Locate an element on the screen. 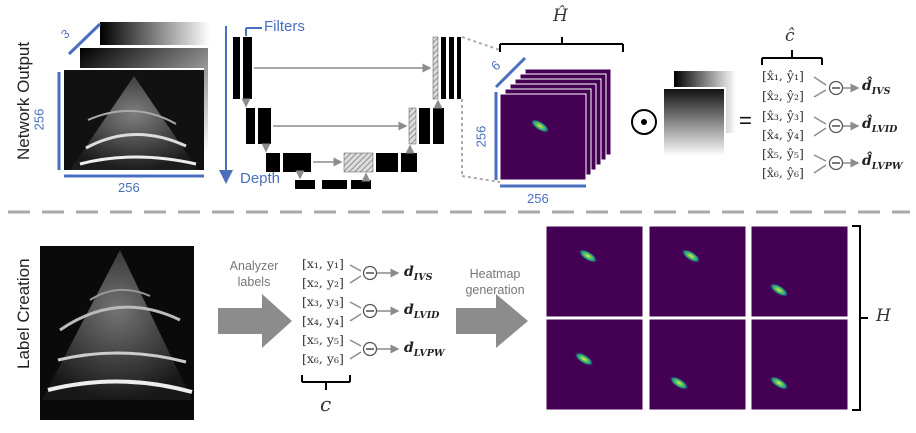 The height and width of the screenshot is (433, 916). unet-diagram is located at coordinates (340, 107).